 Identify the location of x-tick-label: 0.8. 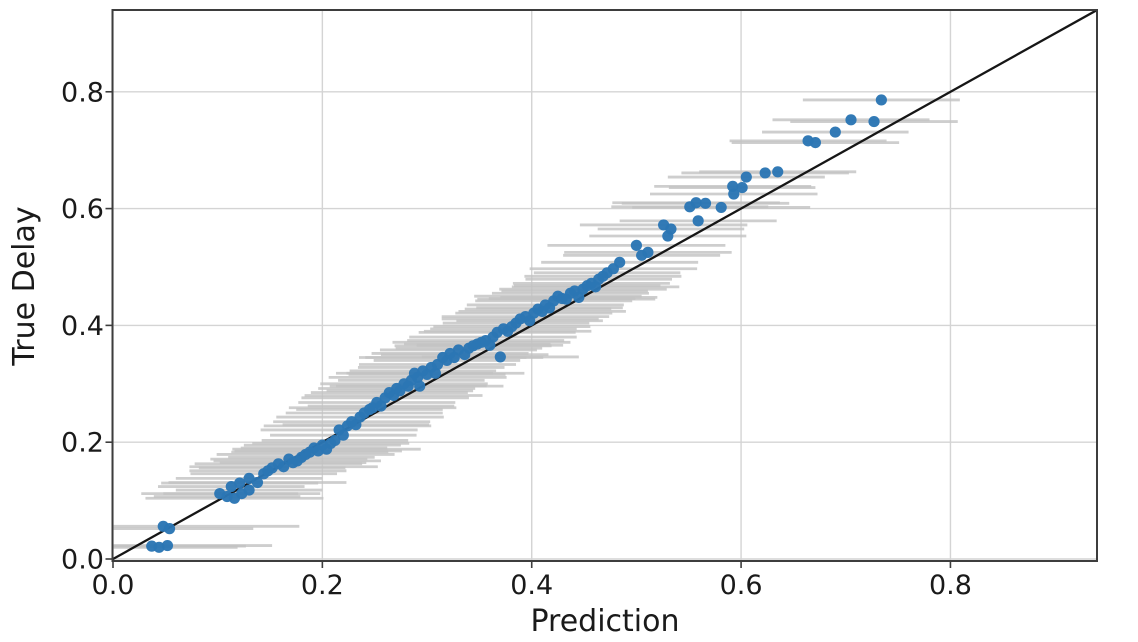
(950, 585).